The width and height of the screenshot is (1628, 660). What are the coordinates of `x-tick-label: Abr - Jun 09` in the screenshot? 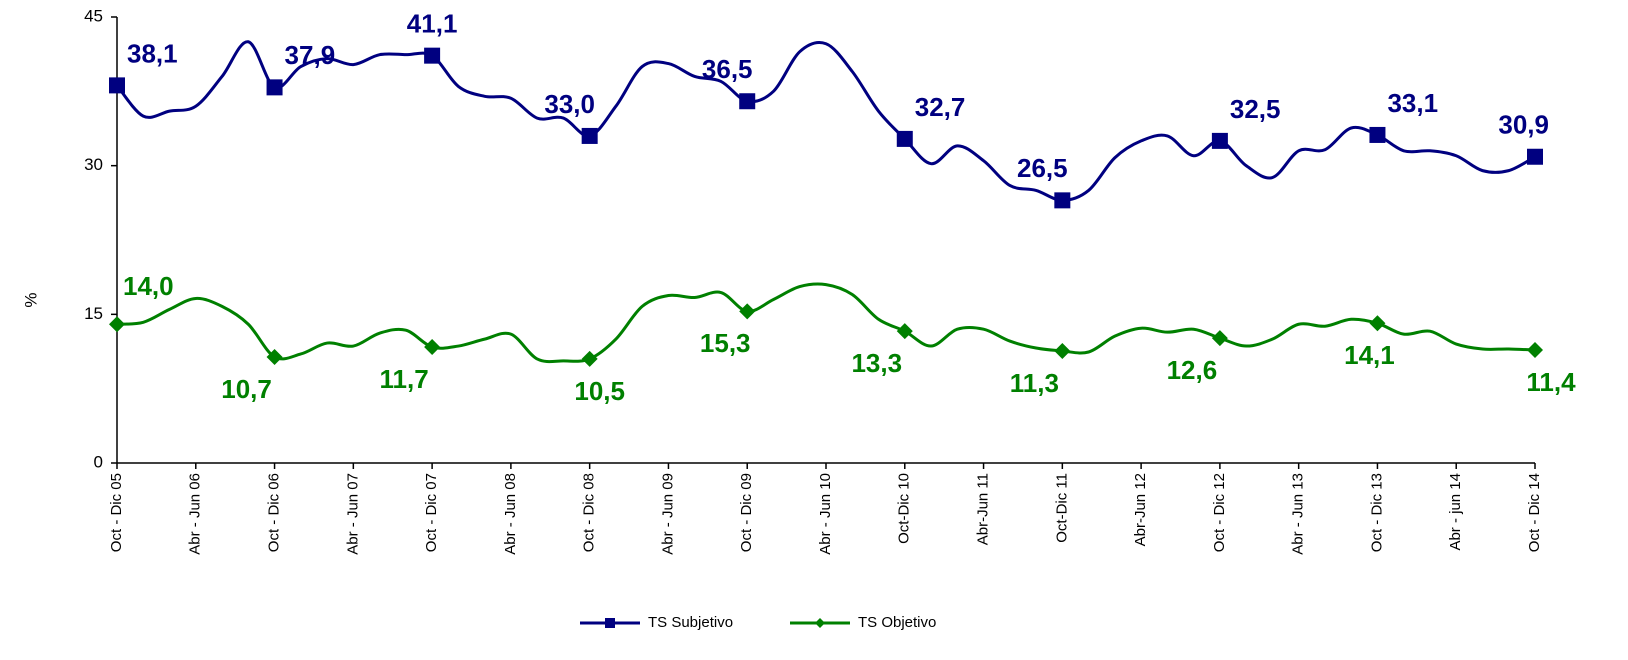 It's located at (667, 514).